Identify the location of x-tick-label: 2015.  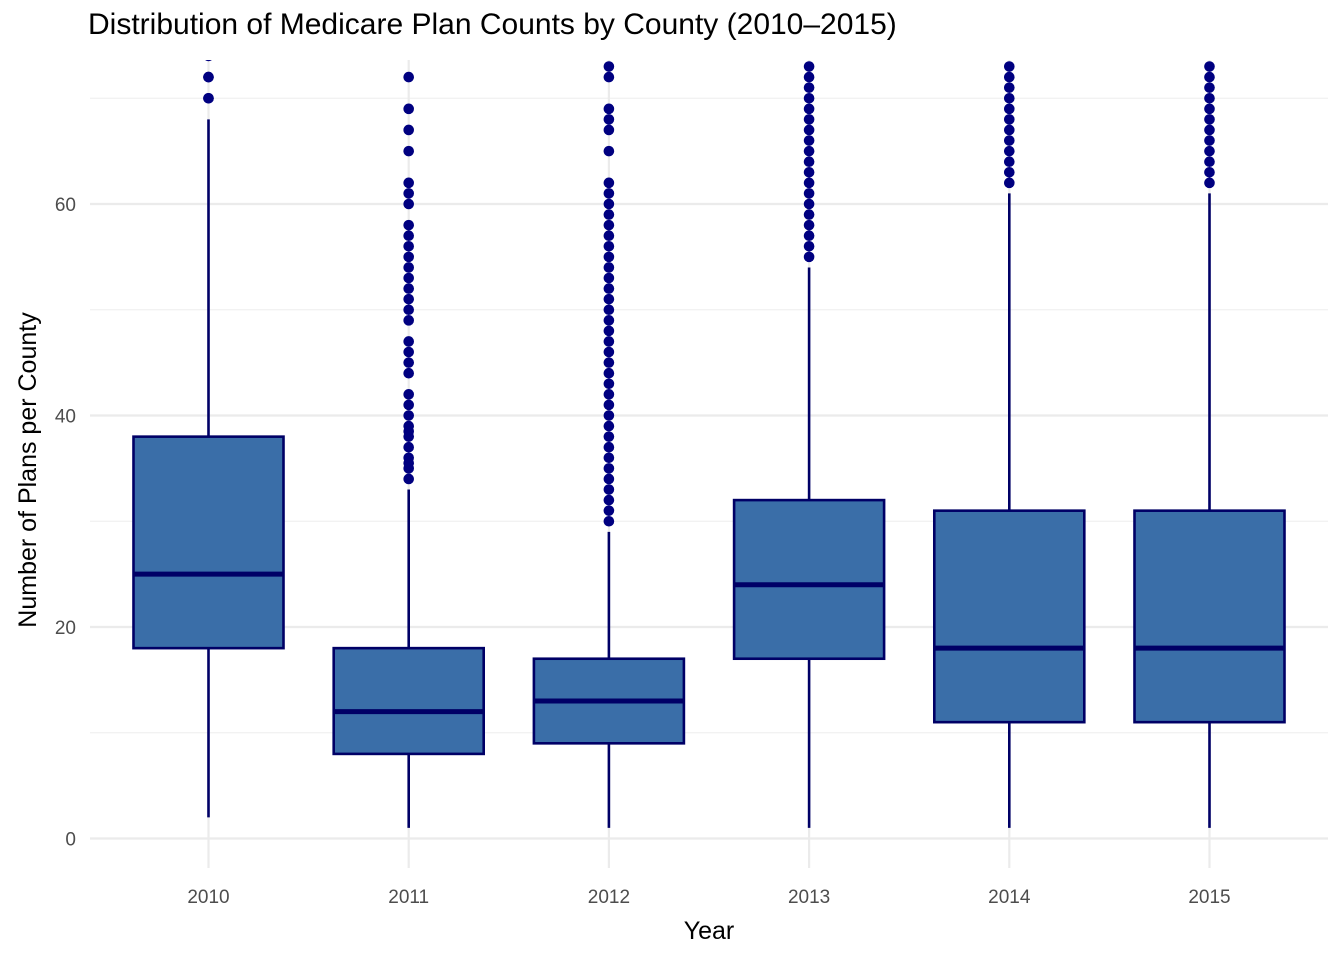
(1209, 897).